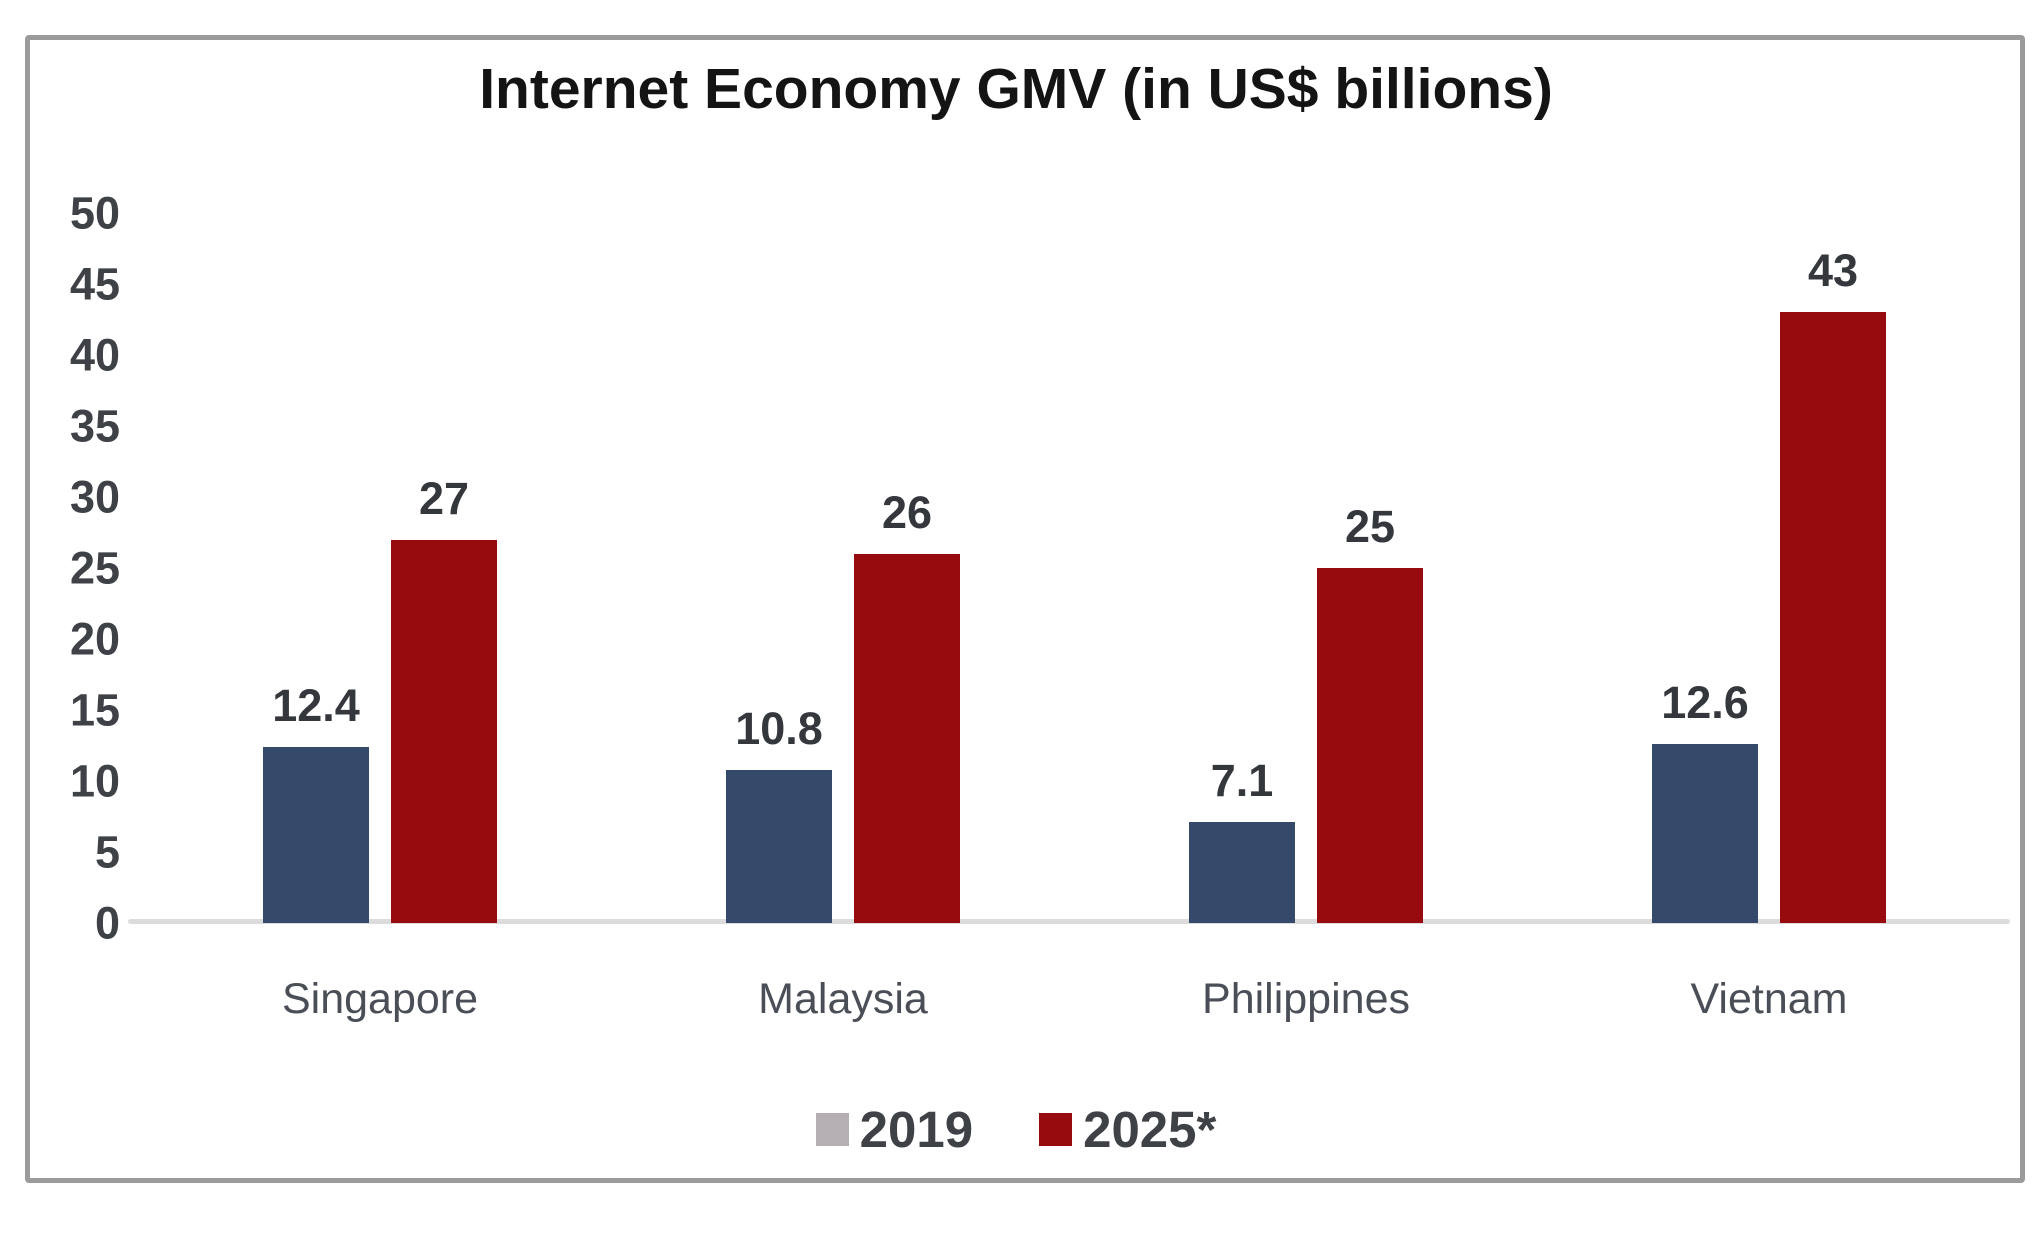  Describe the element at coordinates (107, 923) in the screenshot. I see `y-tick-label: 0` at that location.